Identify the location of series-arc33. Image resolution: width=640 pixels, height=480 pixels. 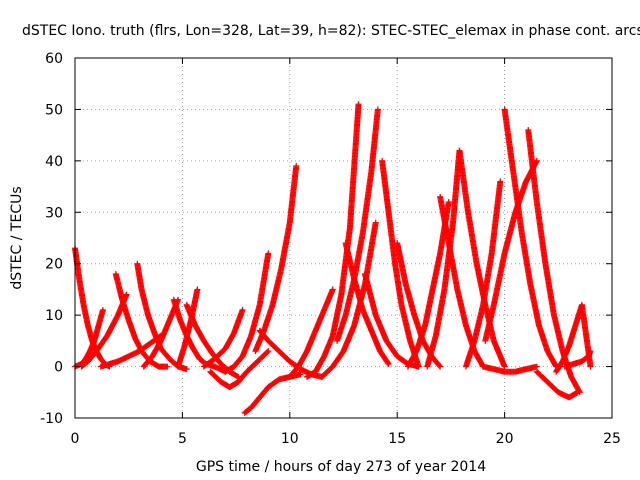
(510, 369).